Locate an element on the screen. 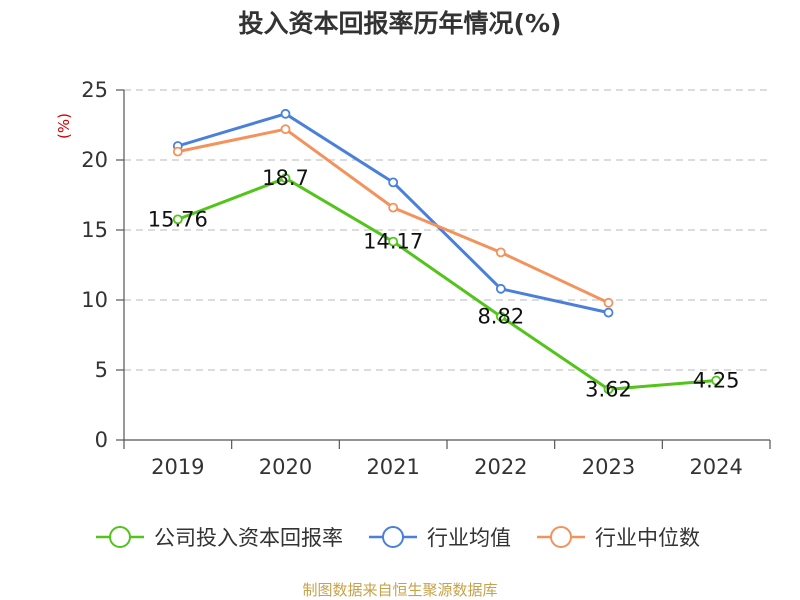 The height and width of the screenshot is (600, 800). y-unit-label: (%) is located at coordinates (64, 126).